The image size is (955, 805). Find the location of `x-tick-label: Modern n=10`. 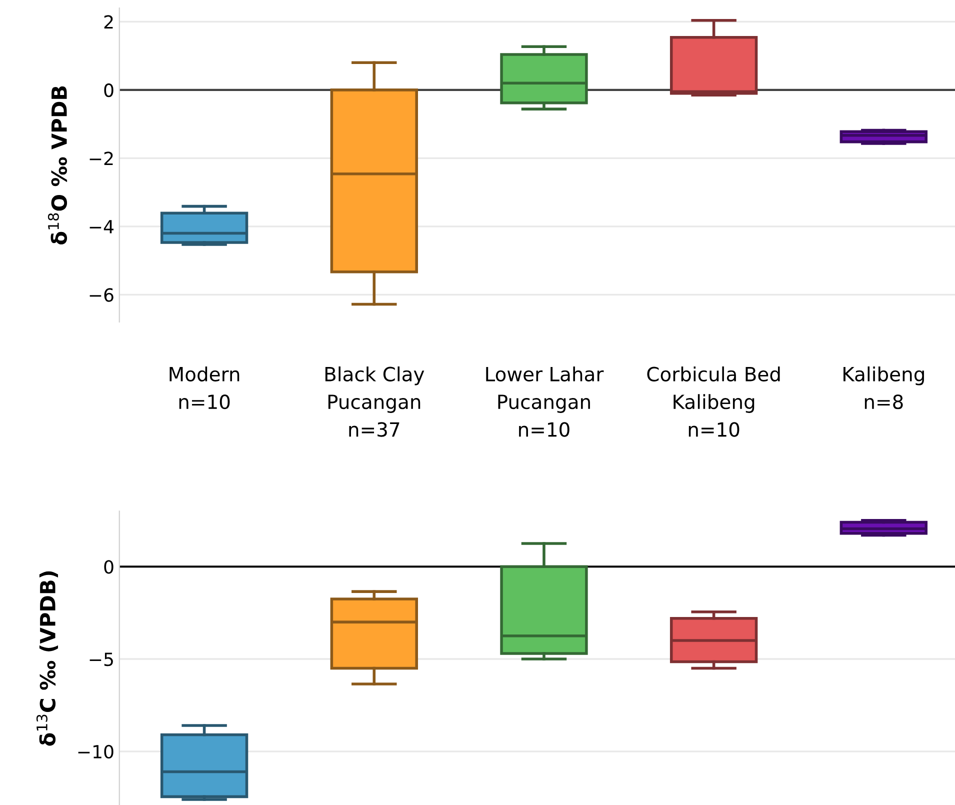

x-tick-label: Modern n=10 is located at coordinates (205, 388).